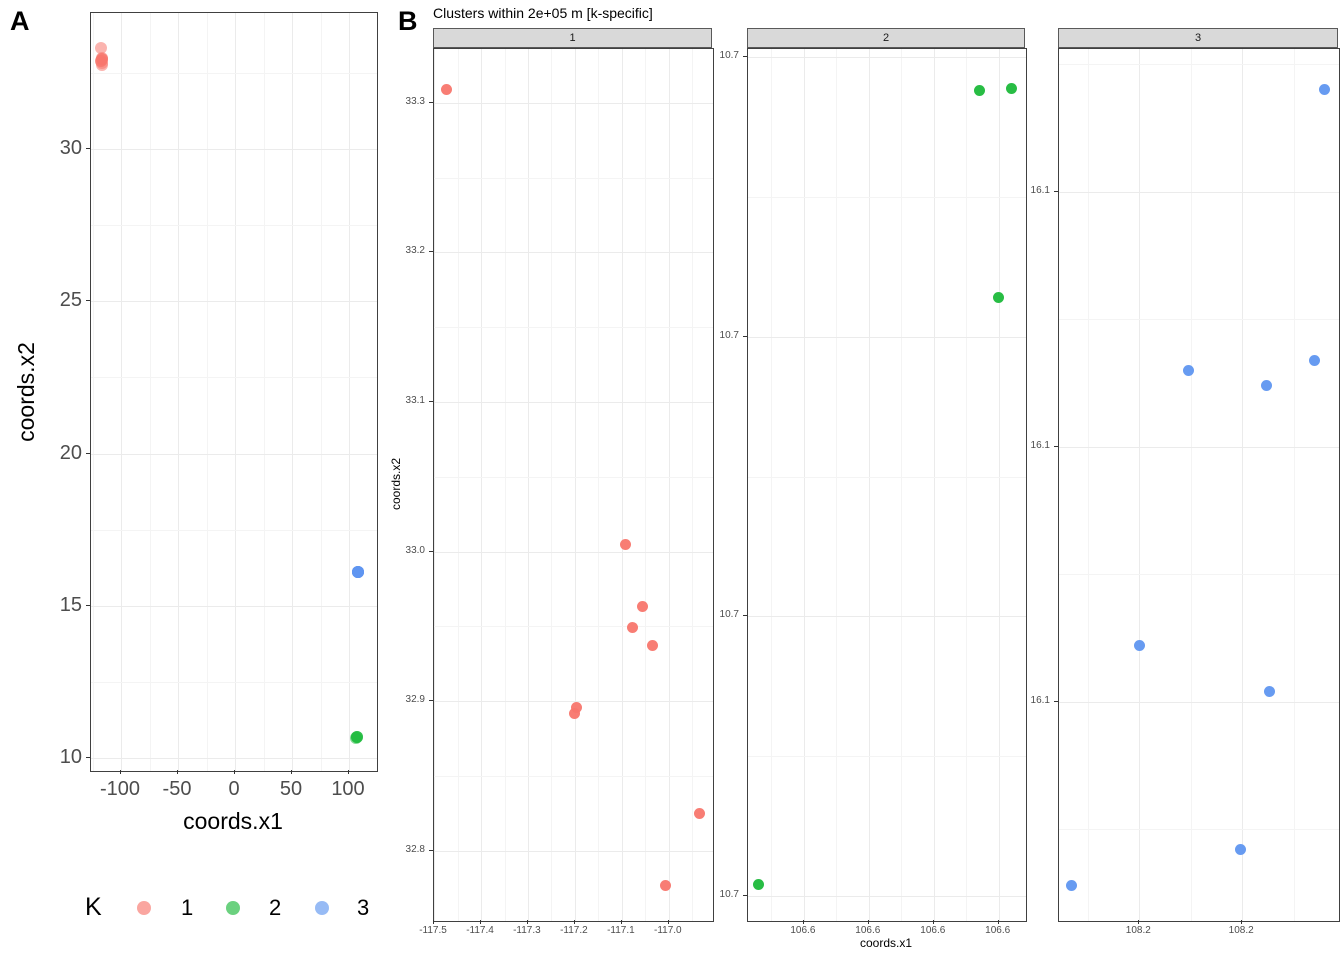  What do you see at coordinates (144, 908) in the screenshot?
I see `legend-key-1-icon` at bounding box center [144, 908].